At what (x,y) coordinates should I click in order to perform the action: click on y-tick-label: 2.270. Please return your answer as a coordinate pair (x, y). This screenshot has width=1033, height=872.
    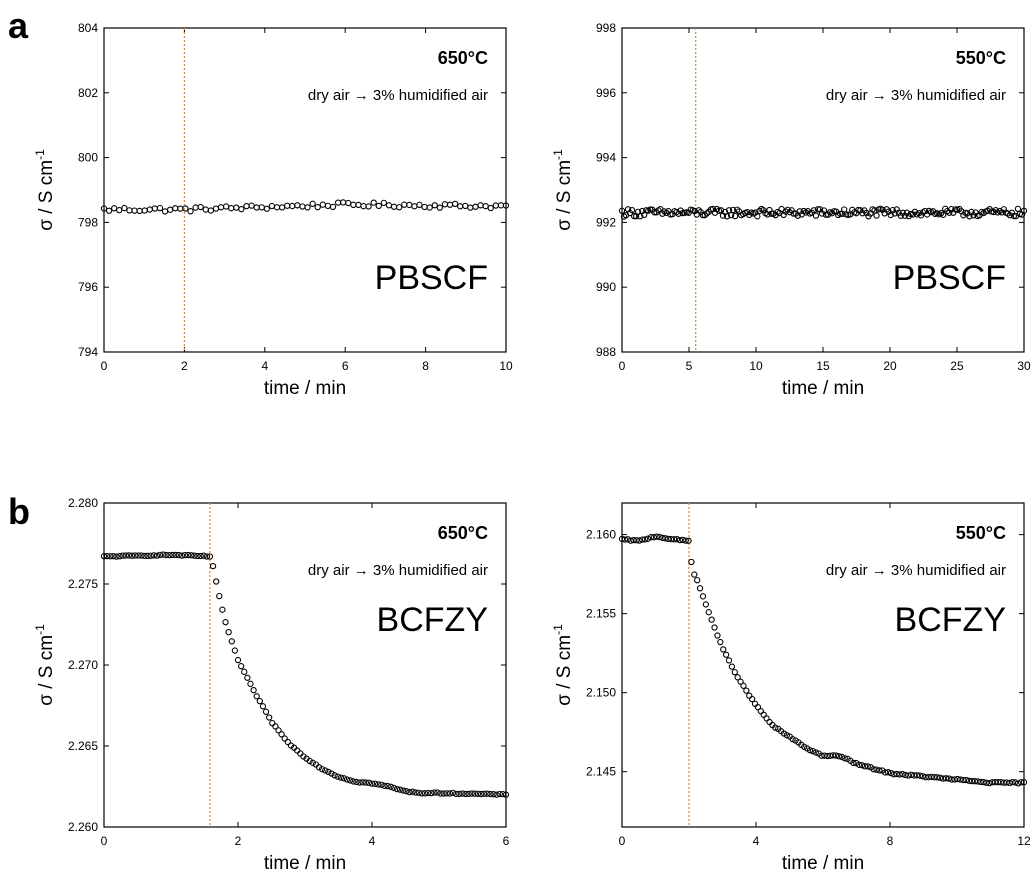
    Looking at the image, I should click on (83, 665).